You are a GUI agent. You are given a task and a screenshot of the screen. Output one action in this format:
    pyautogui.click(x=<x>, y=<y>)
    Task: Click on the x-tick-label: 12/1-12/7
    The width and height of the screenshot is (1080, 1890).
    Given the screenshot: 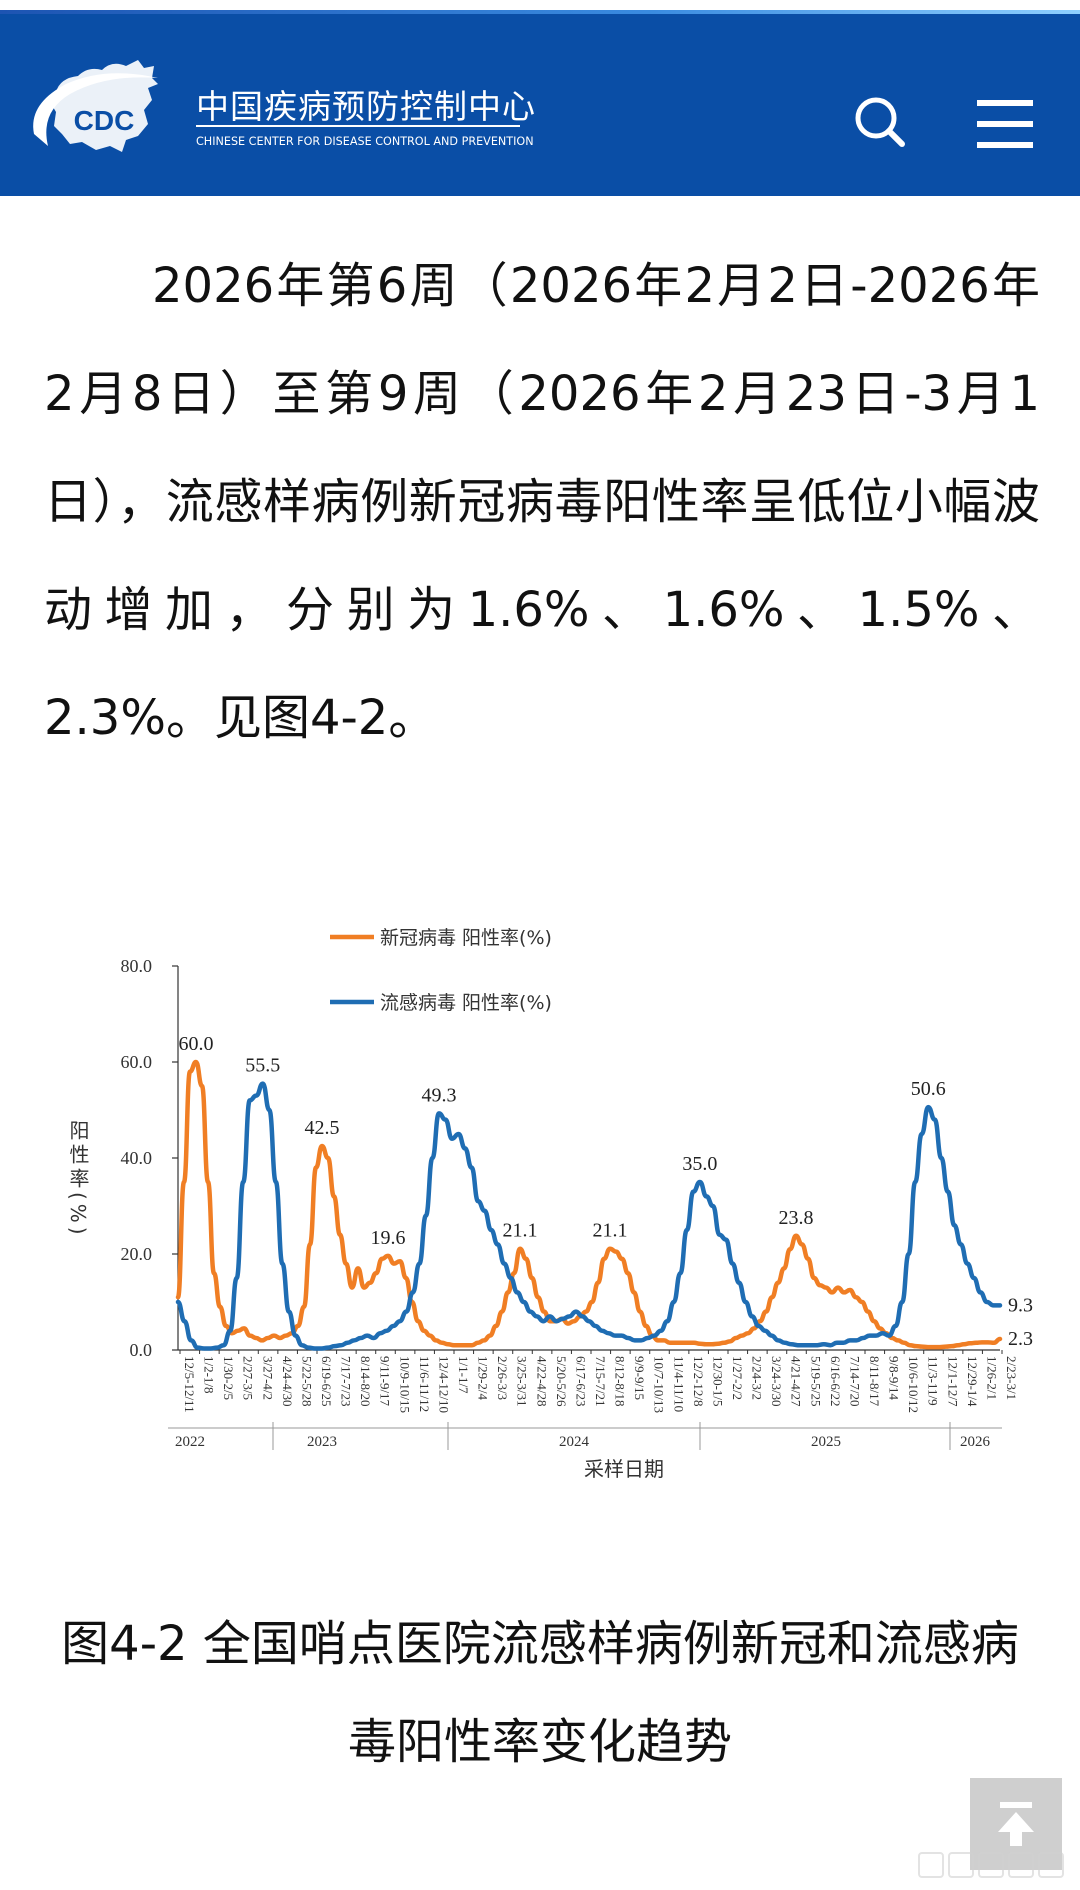 What is the action you would take?
    pyautogui.click(x=952, y=1381)
    